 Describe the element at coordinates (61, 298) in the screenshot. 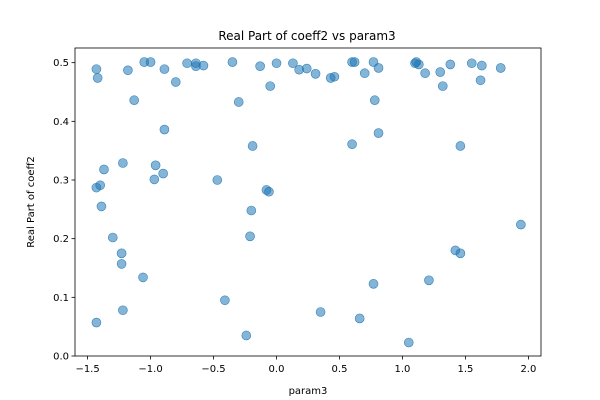

I see `y-tick-label: 0.1` at that location.